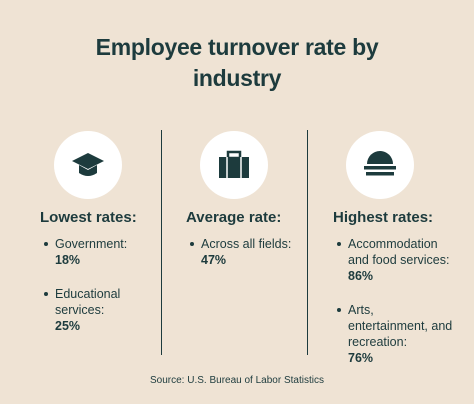  I want to click on item-list: Government: 18% Educational services: 25%, so click(86, 285).